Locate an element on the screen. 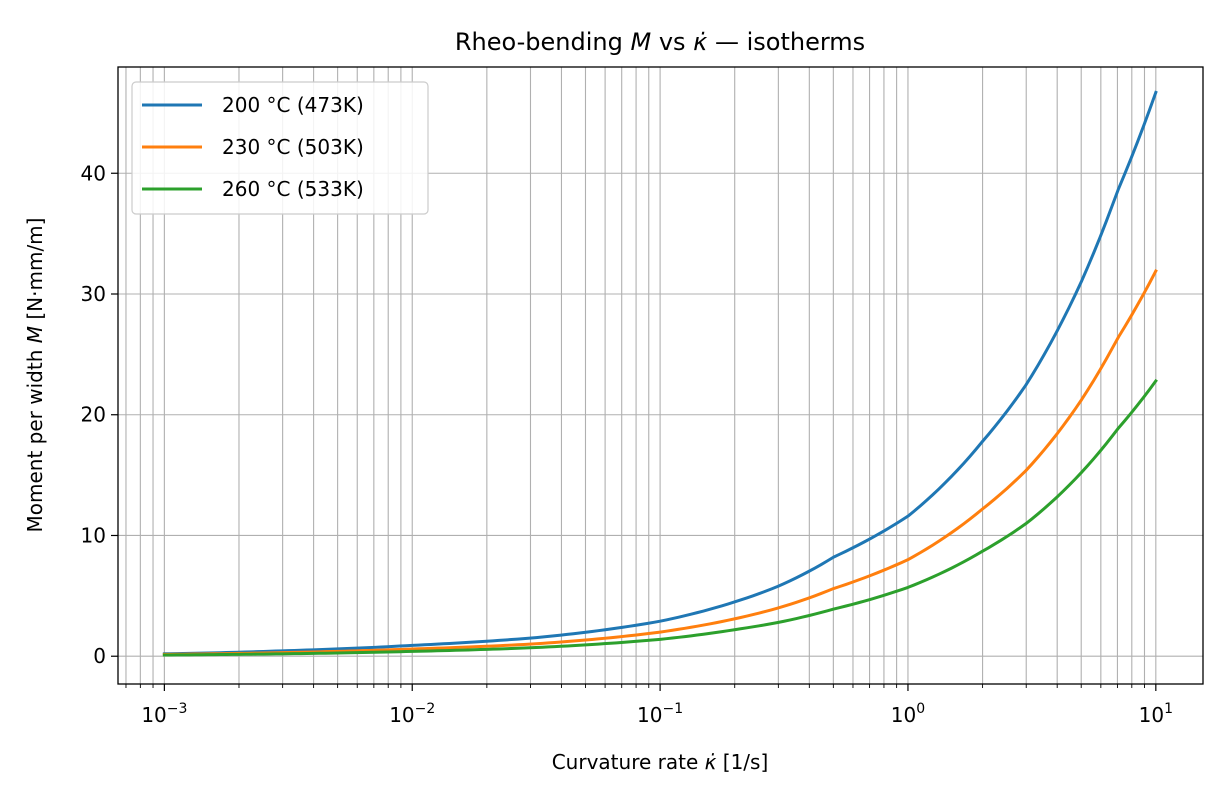 This screenshot has width=1222, height=797. legend-label: 260 °C (533K) is located at coordinates (293, 189).